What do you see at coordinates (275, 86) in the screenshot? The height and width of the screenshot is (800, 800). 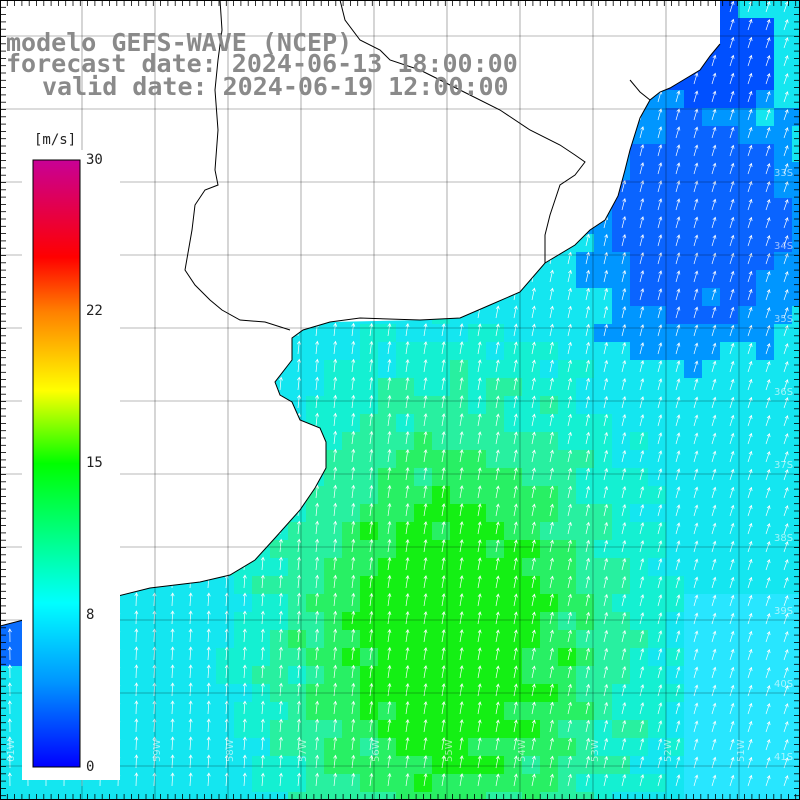 I see `valid-date: valid date: 2024-06-19 12:00:00` at bounding box center [275, 86].